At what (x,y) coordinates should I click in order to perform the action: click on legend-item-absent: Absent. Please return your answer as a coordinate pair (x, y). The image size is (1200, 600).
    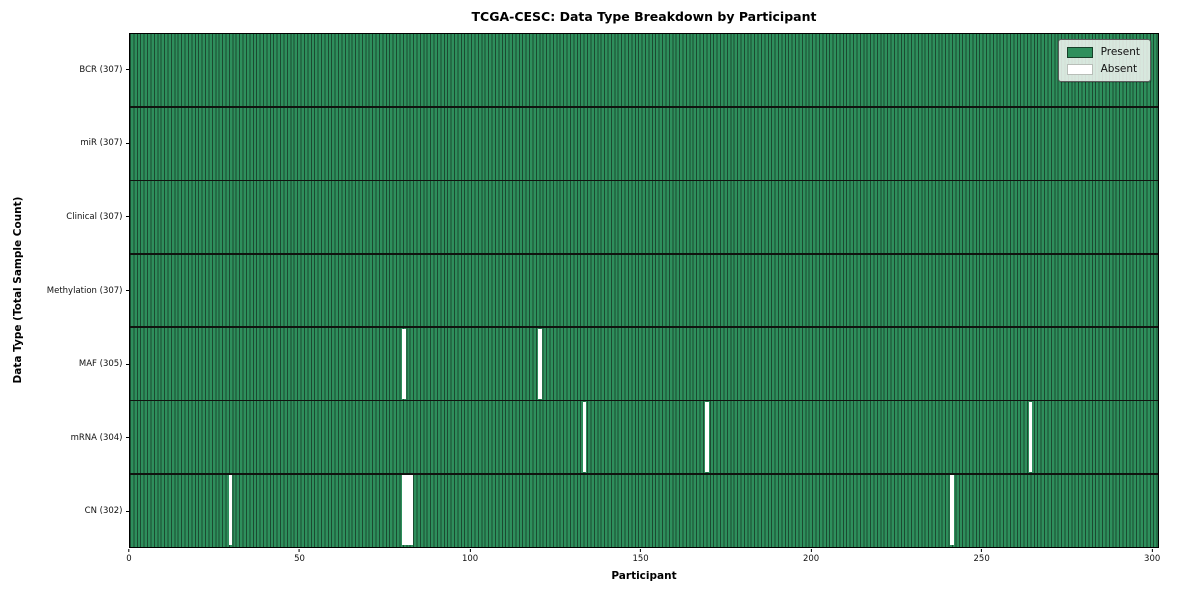
    Looking at the image, I should click on (1103, 69).